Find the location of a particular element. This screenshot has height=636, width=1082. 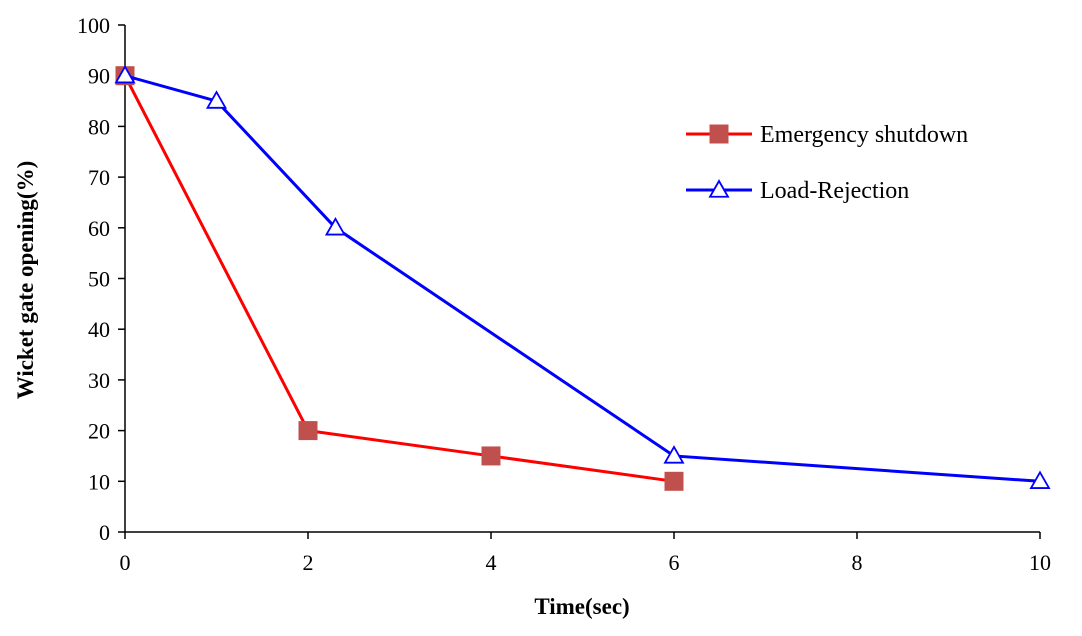

x-tick-label: 4 is located at coordinates (491, 562).